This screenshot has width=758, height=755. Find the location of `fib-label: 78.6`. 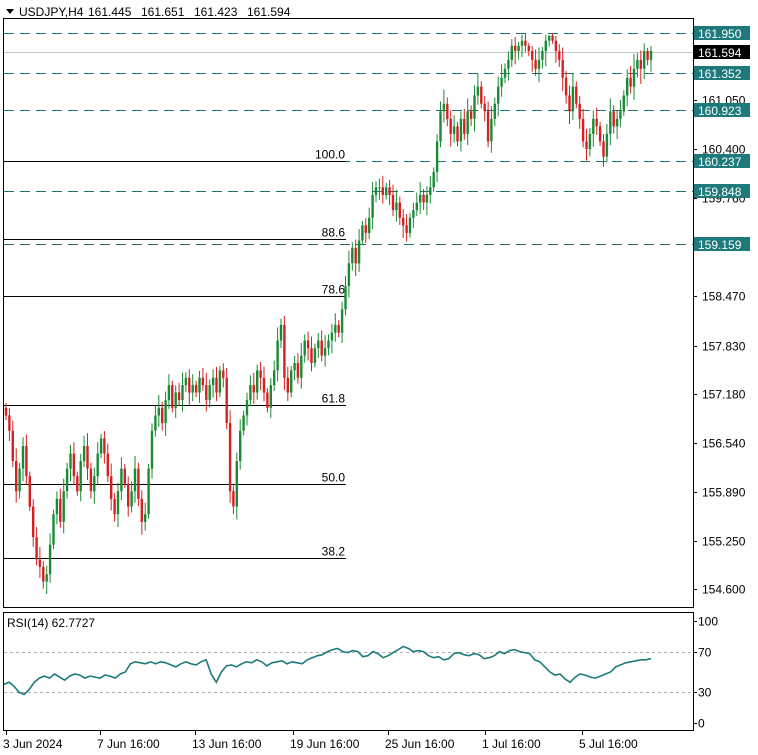

fib-label: 78.6 is located at coordinates (334, 290).